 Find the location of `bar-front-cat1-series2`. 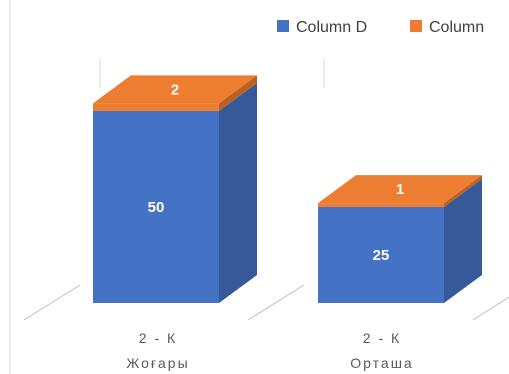

bar-front-cat1-series2 is located at coordinates (156, 107).